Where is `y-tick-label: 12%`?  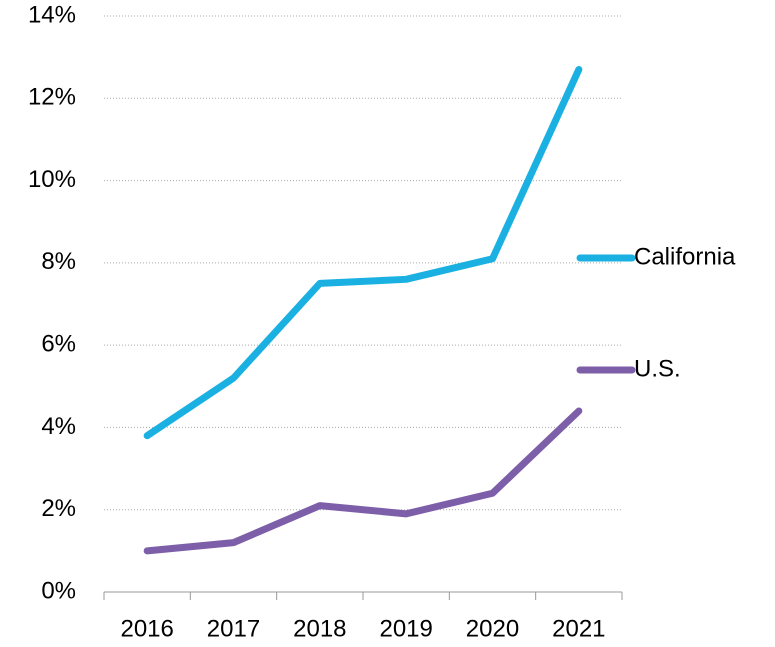 y-tick-label: 12% is located at coordinates (52, 97).